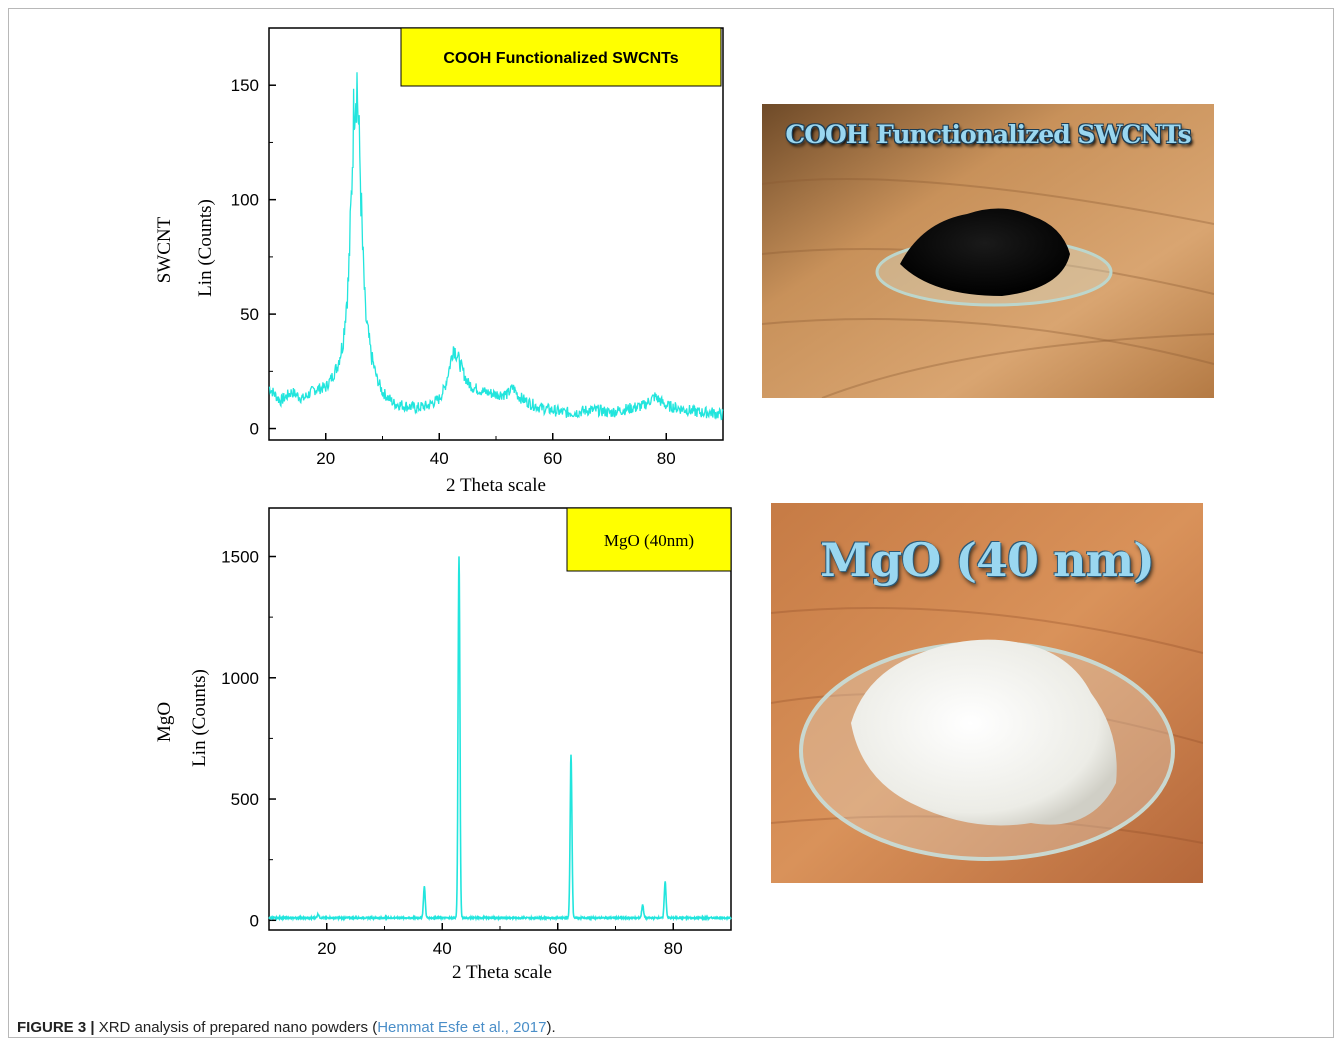 This screenshot has width=1344, height=1045. I want to click on chart1-ytick-label: 0, so click(254, 429).